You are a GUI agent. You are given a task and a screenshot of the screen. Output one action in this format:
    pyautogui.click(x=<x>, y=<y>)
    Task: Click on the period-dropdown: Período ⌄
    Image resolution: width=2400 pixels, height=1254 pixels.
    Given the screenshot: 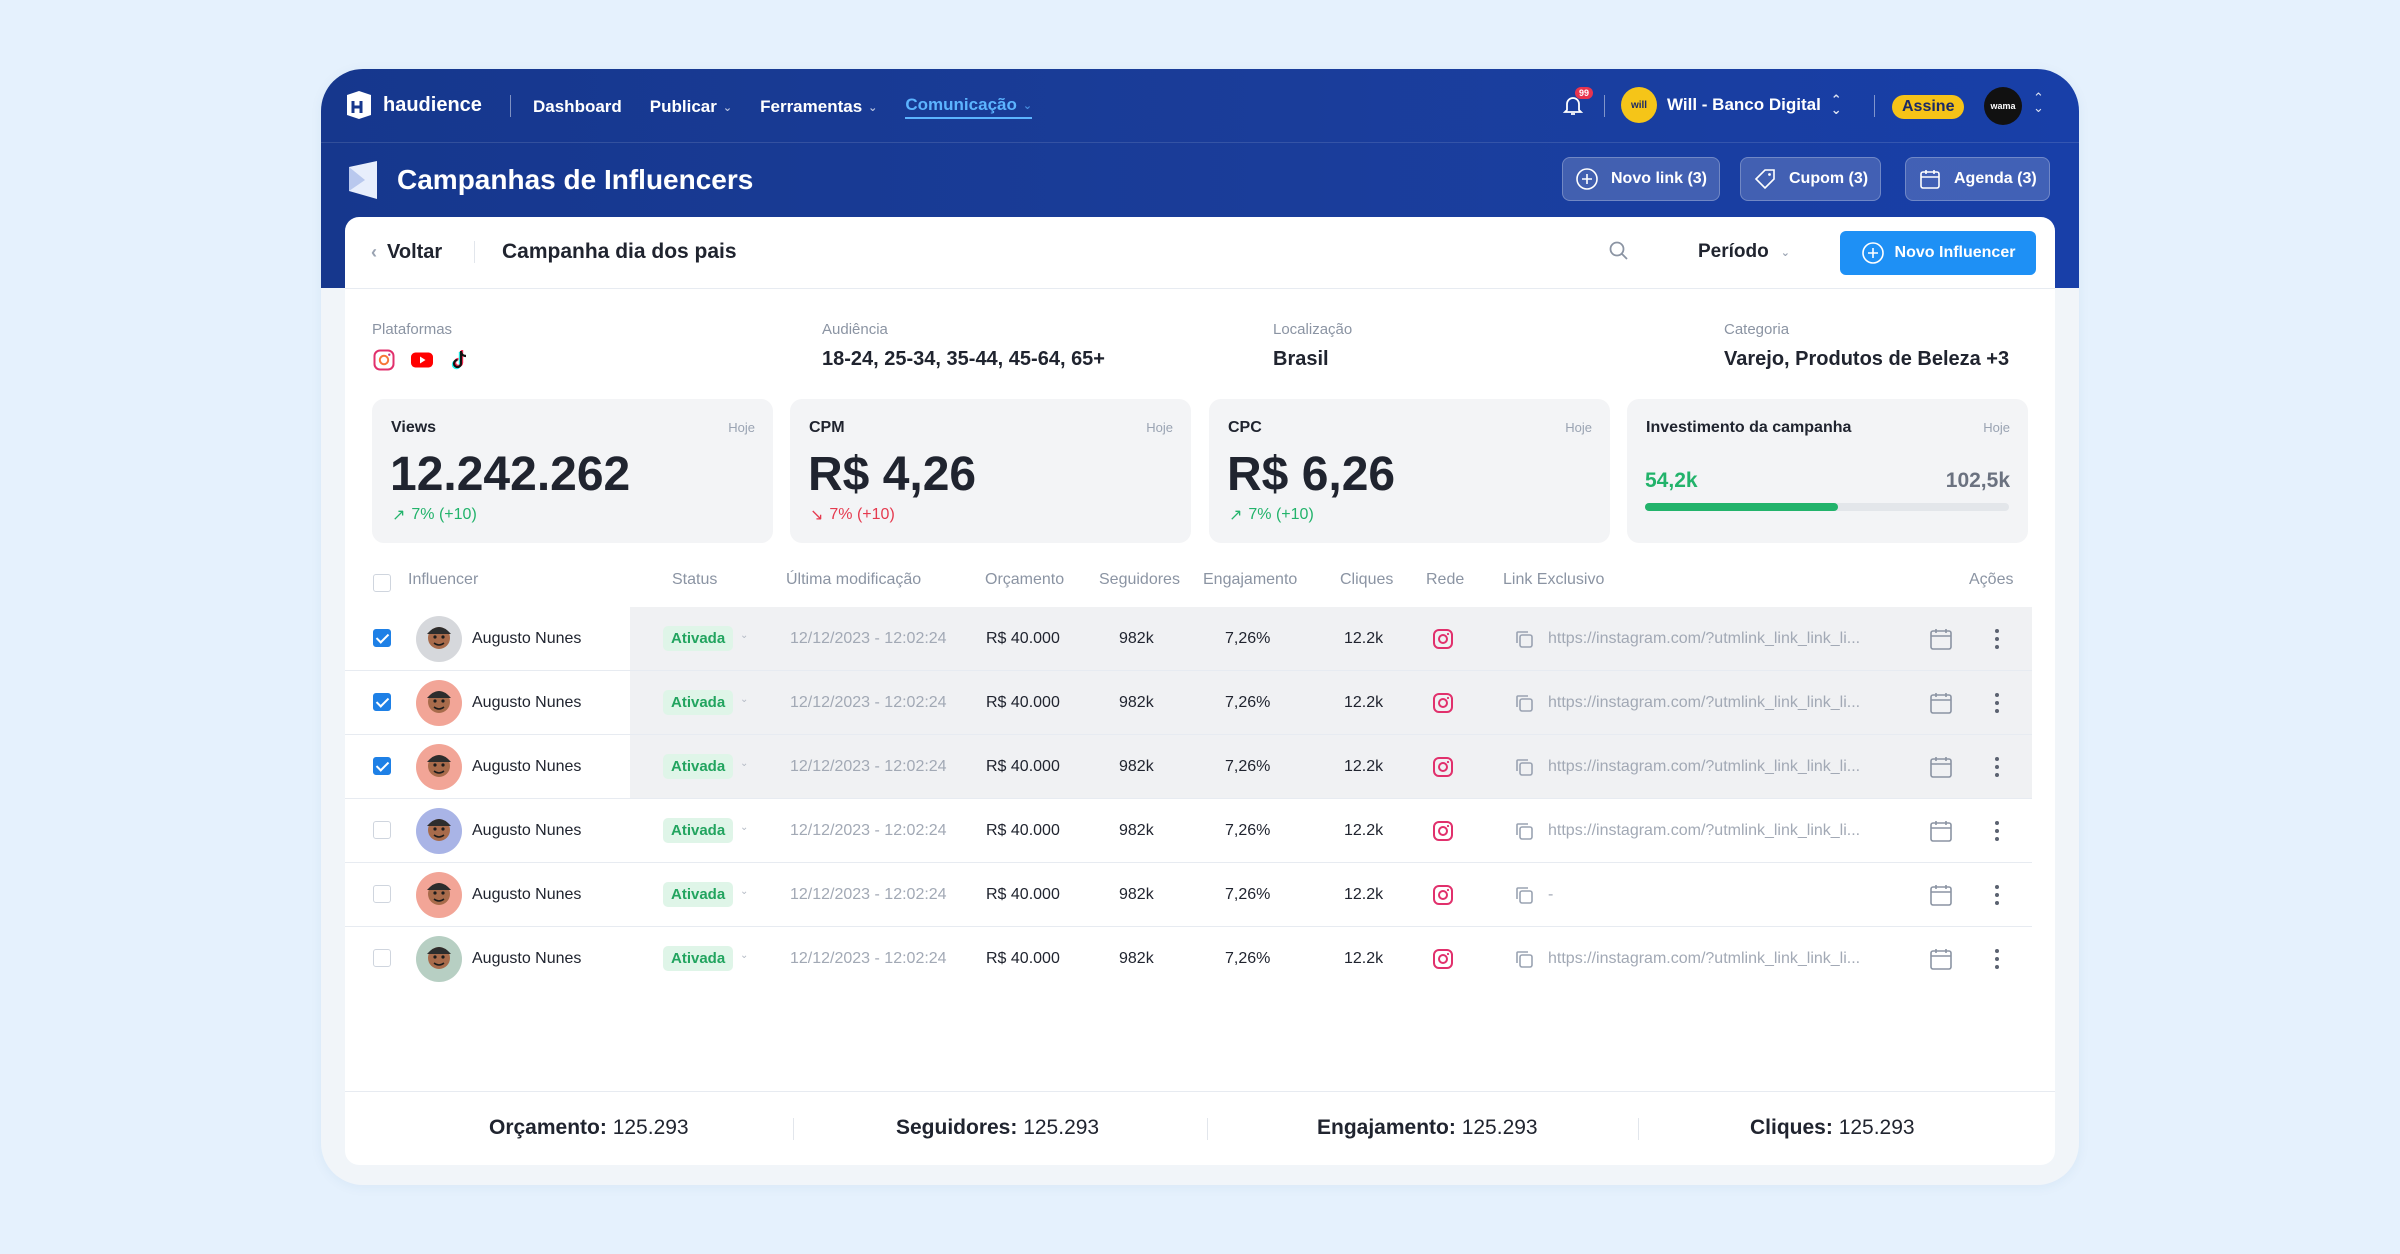 What is the action you would take?
    pyautogui.click(x=1744, y=252)
    